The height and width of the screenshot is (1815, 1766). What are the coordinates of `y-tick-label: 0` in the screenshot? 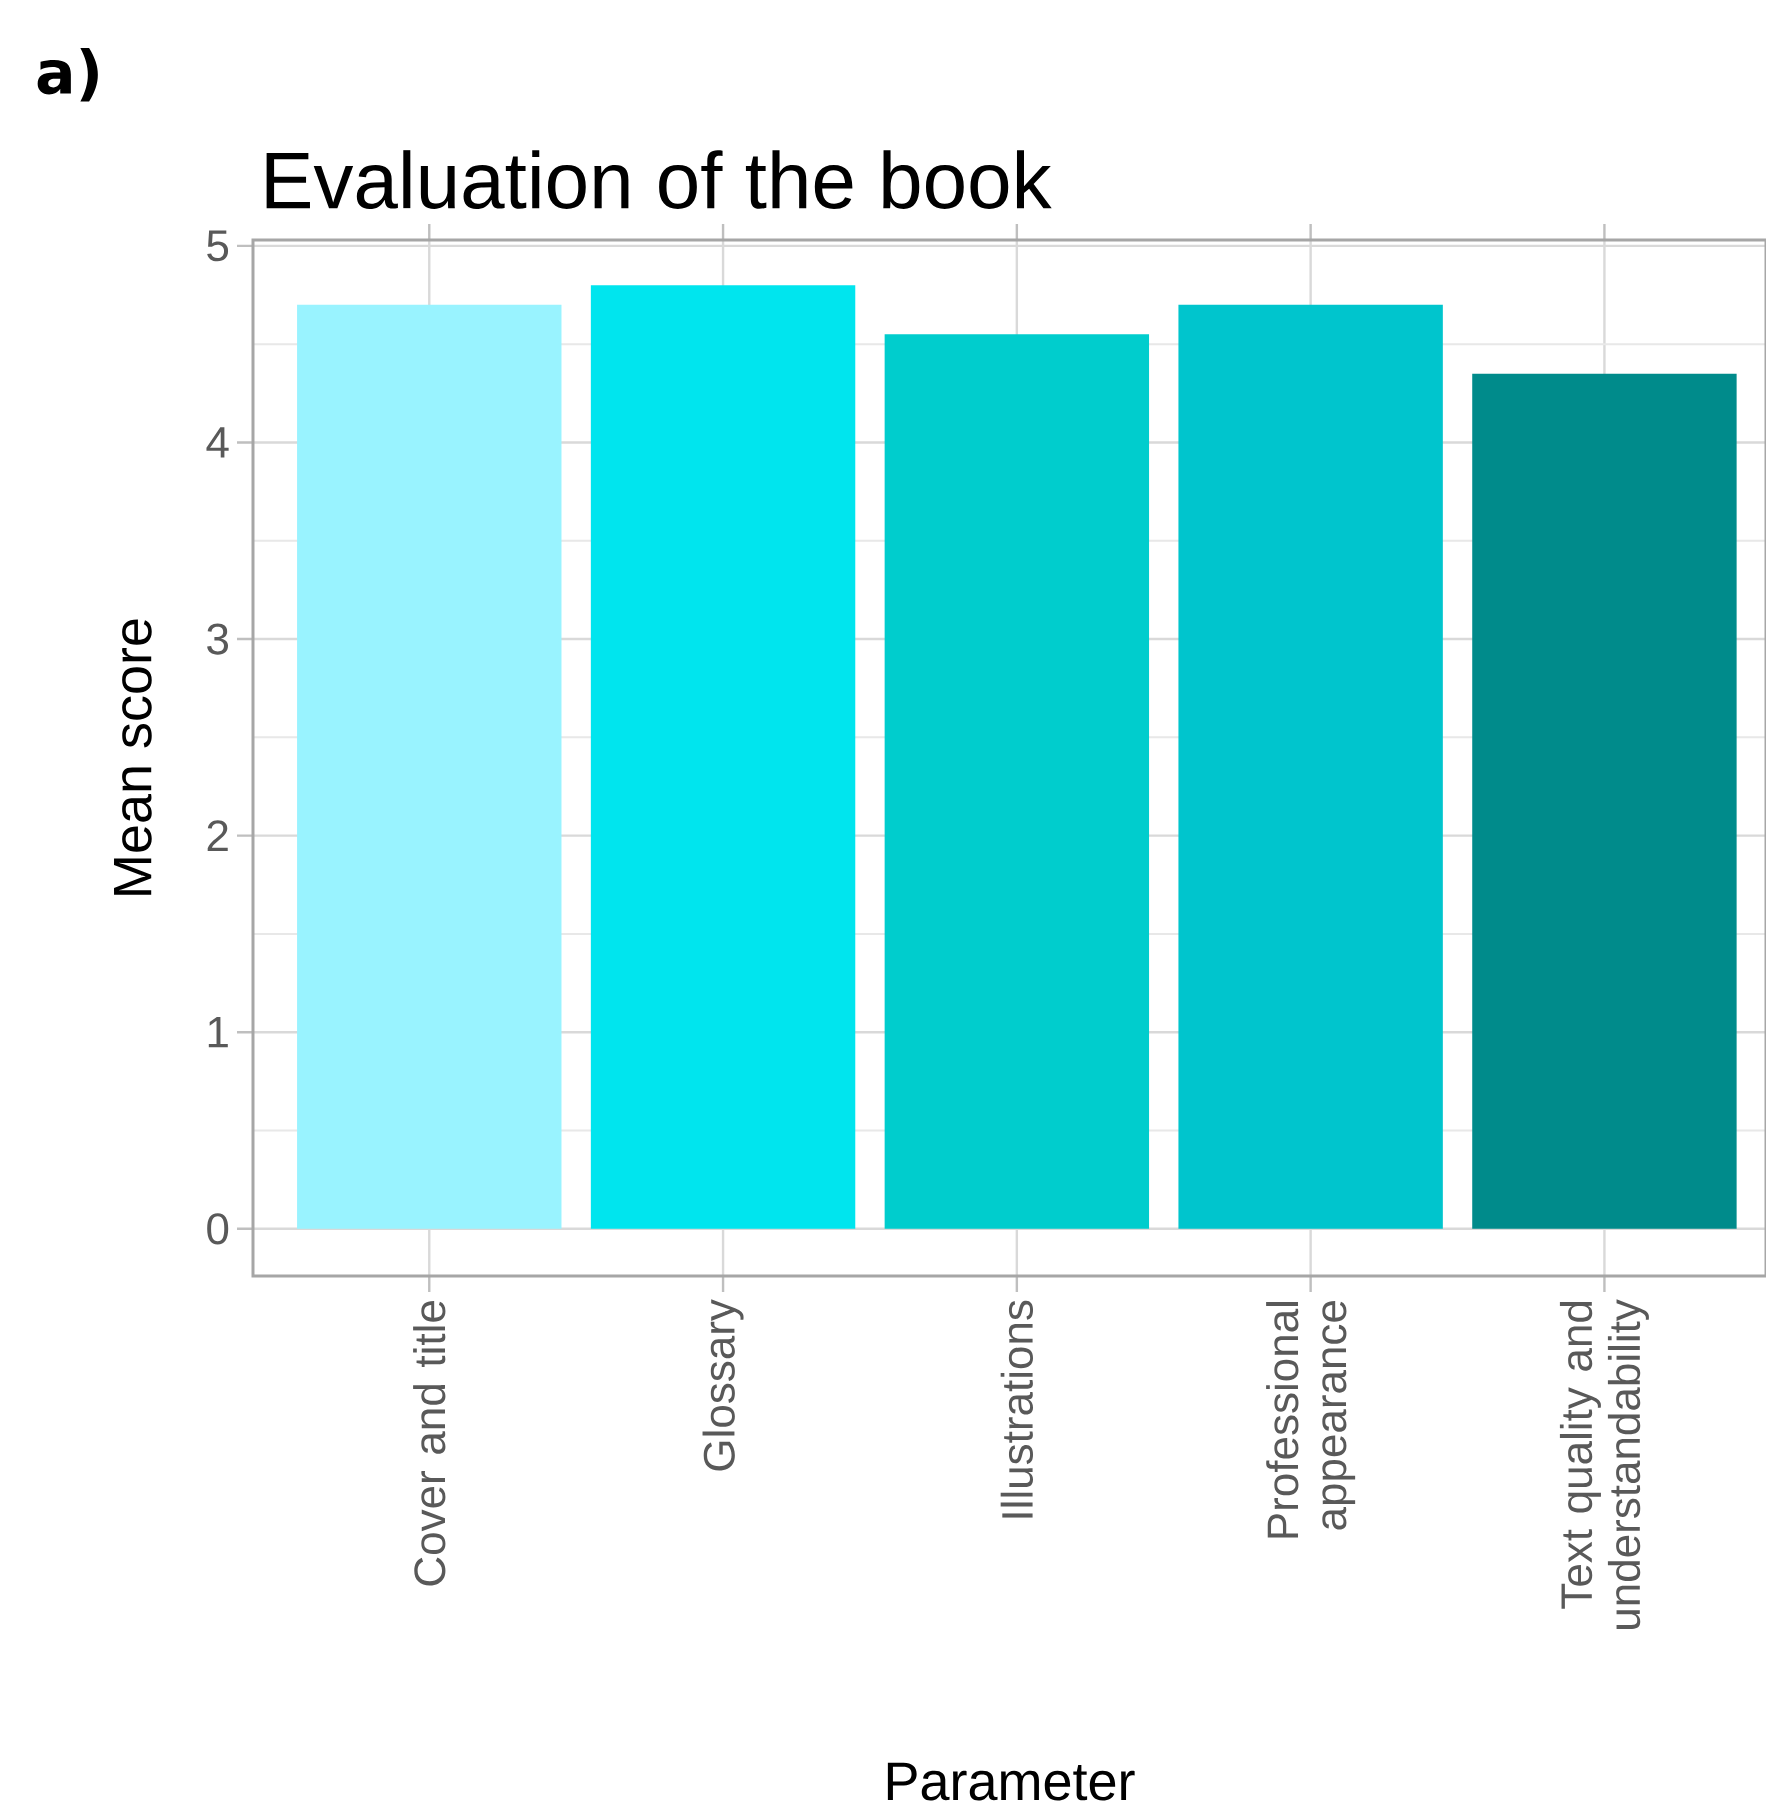 It's located at (218, 1229).